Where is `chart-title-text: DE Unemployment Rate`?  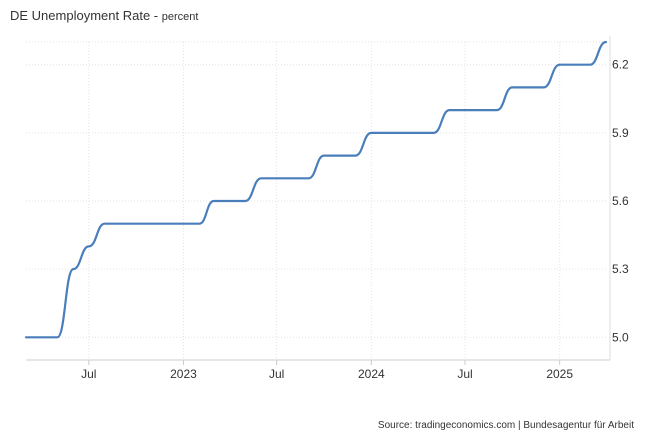 chart-title-text: DE Unemployment Rate is located at coordinates (80, 15).